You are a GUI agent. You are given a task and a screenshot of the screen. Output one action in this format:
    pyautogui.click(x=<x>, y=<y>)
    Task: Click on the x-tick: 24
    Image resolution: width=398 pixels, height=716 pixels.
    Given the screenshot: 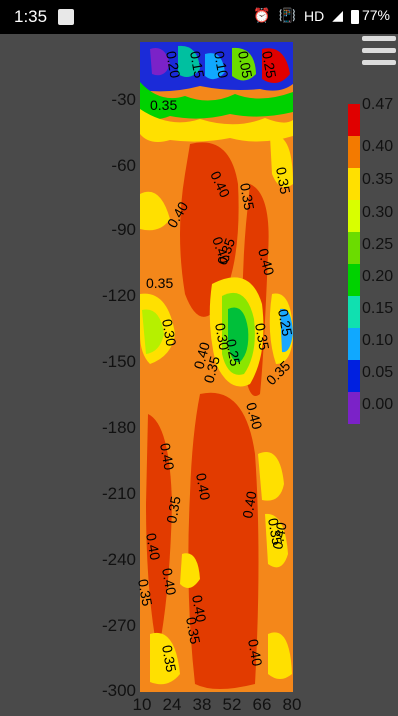 What is the action you would take?
    pyautogui.click(x=172, y=704)
    